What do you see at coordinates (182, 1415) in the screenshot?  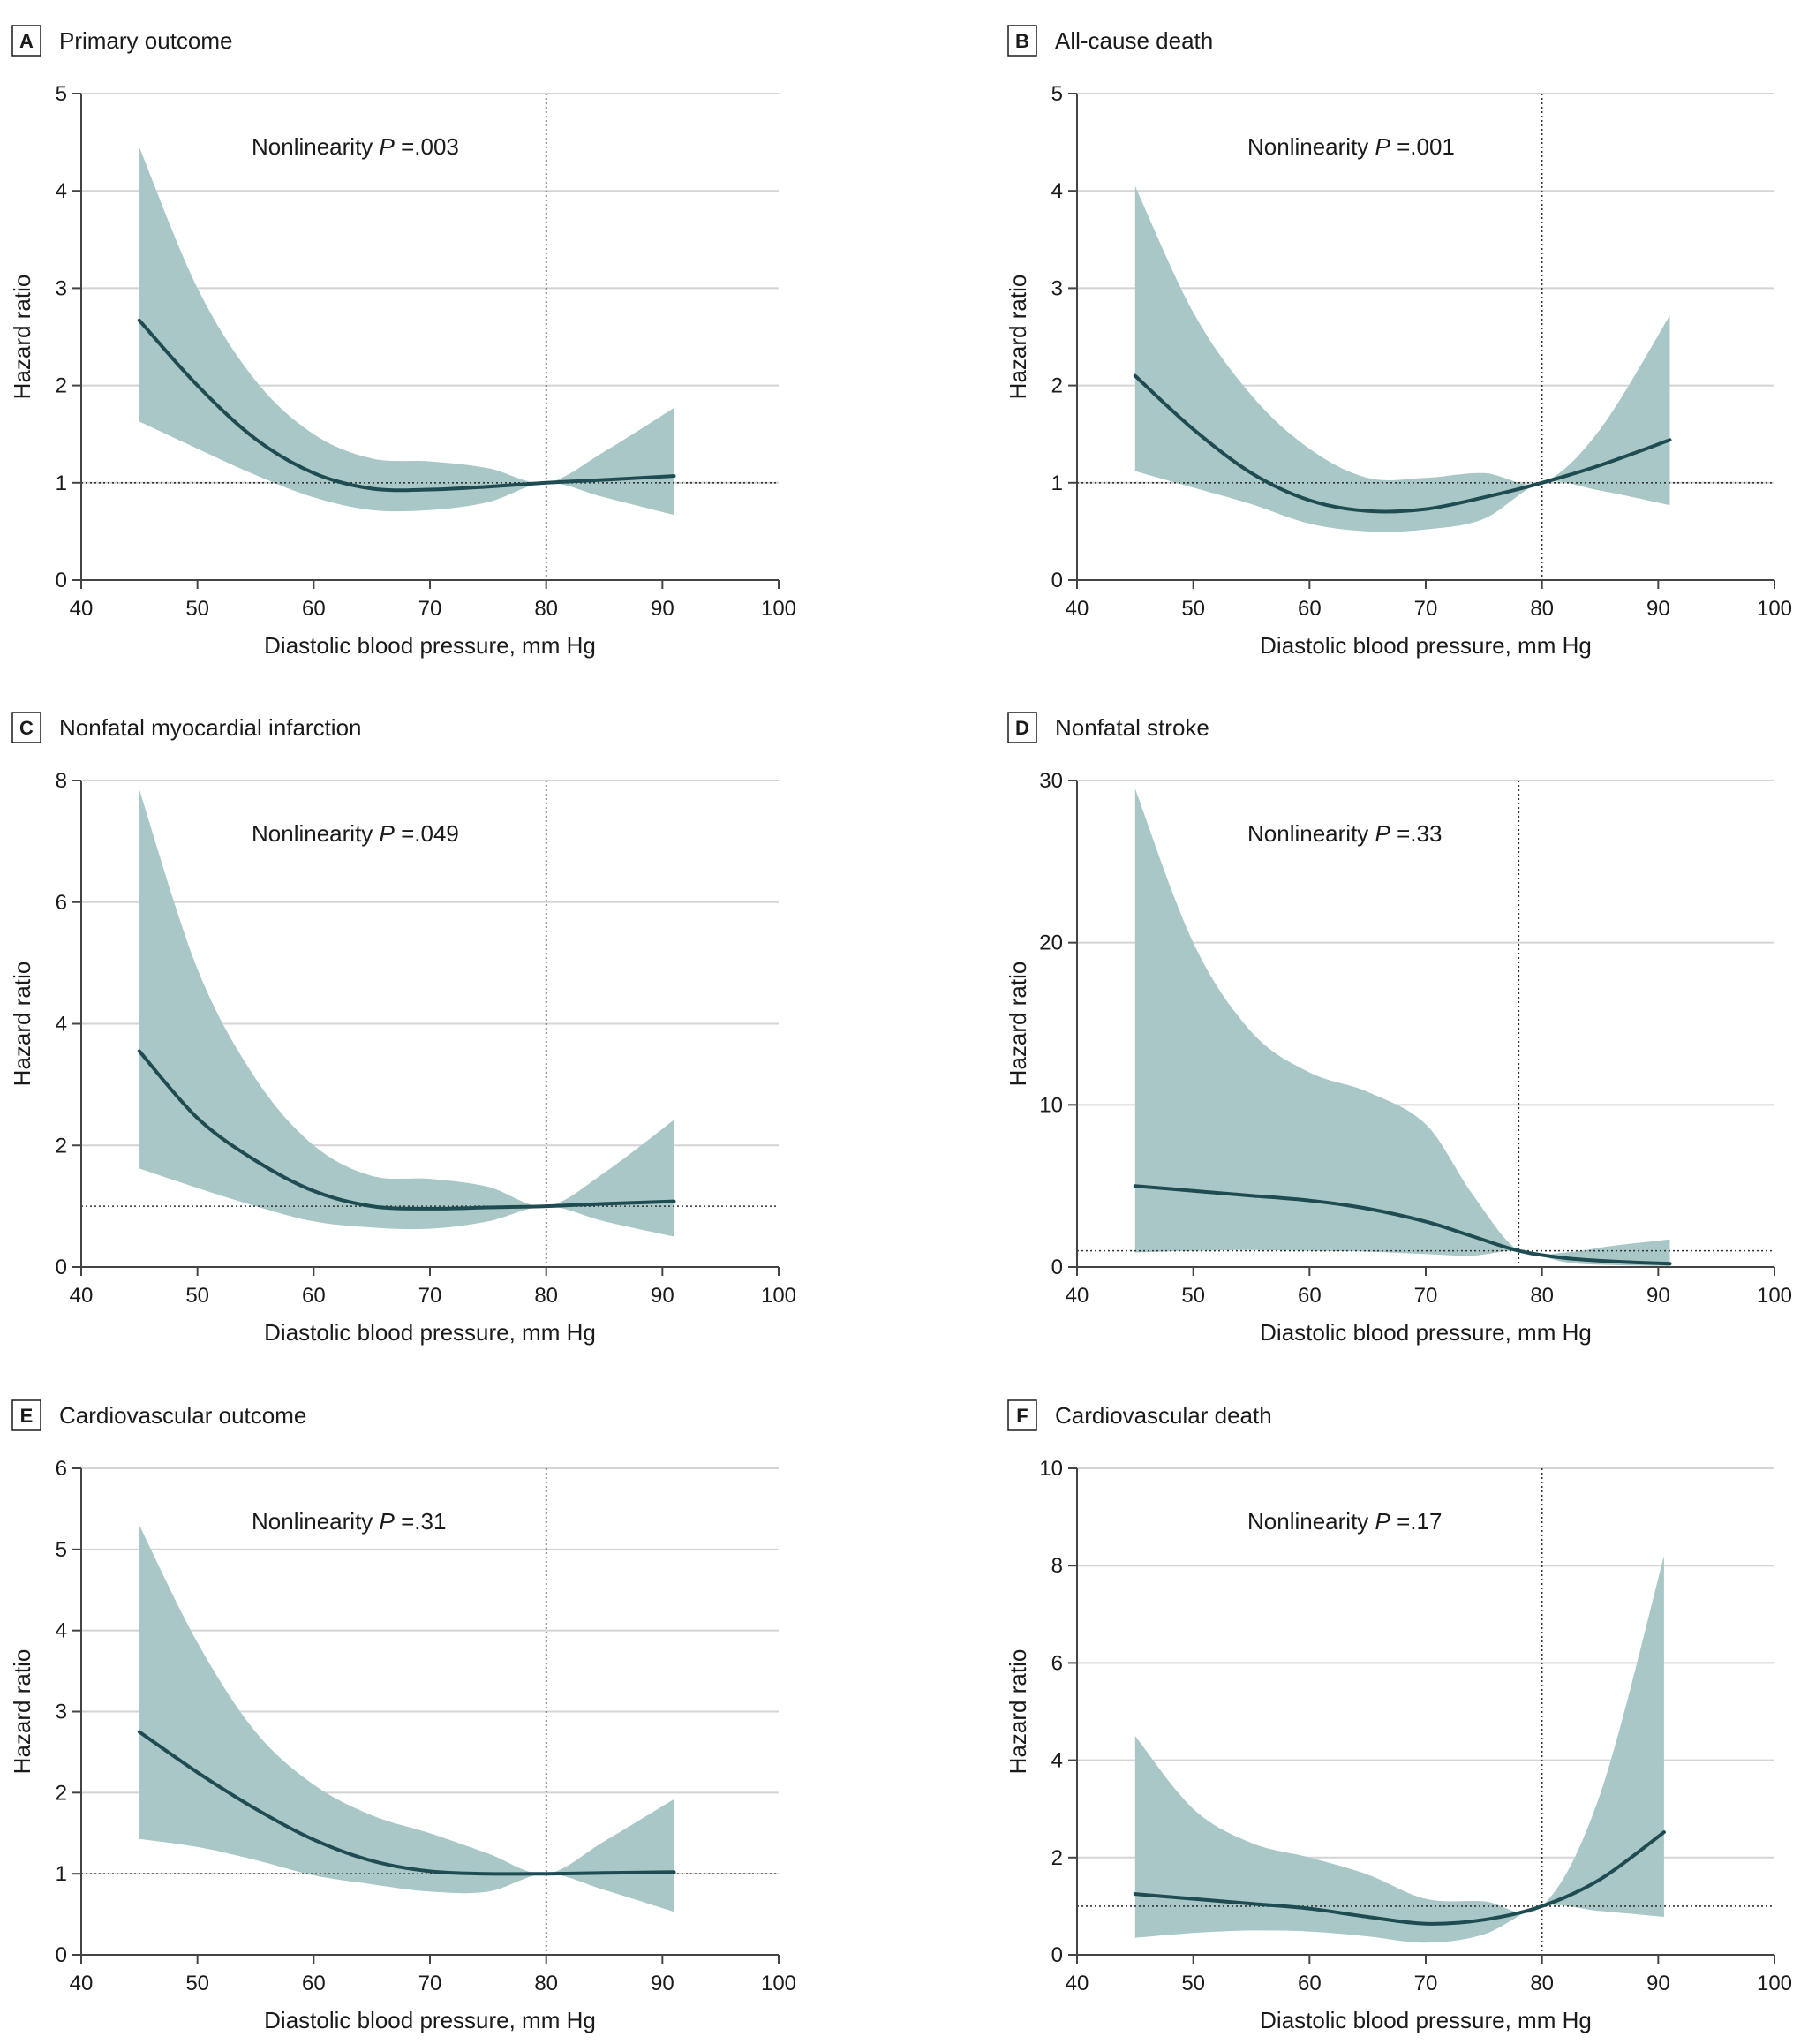 I see `panel-title: Cardiovascular outcome` at bounding box center [182, 1415].